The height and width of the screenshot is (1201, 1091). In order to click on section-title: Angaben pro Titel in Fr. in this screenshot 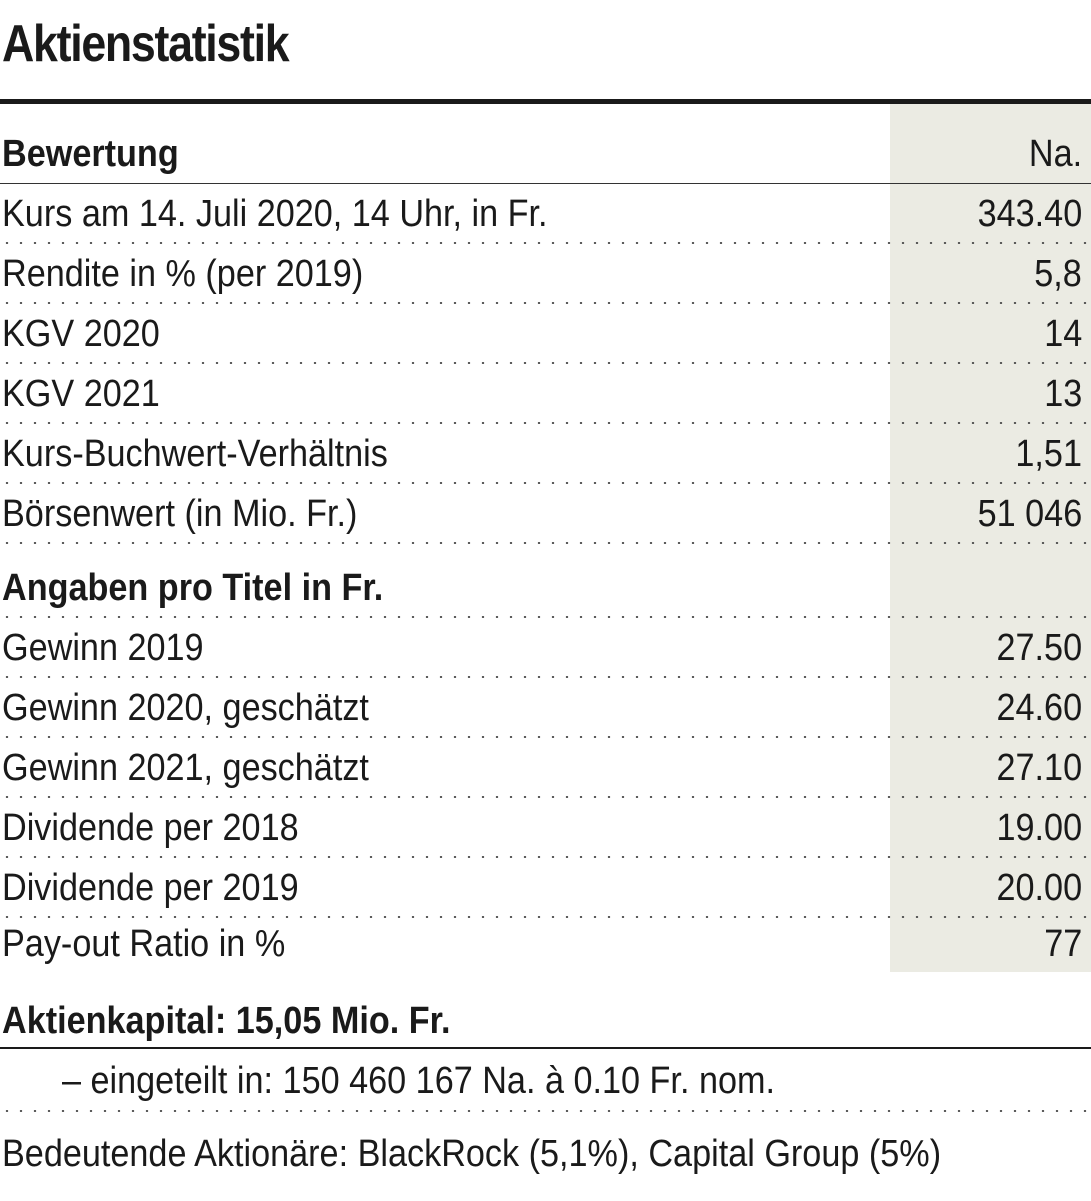, I will do `click(193, 588)`.